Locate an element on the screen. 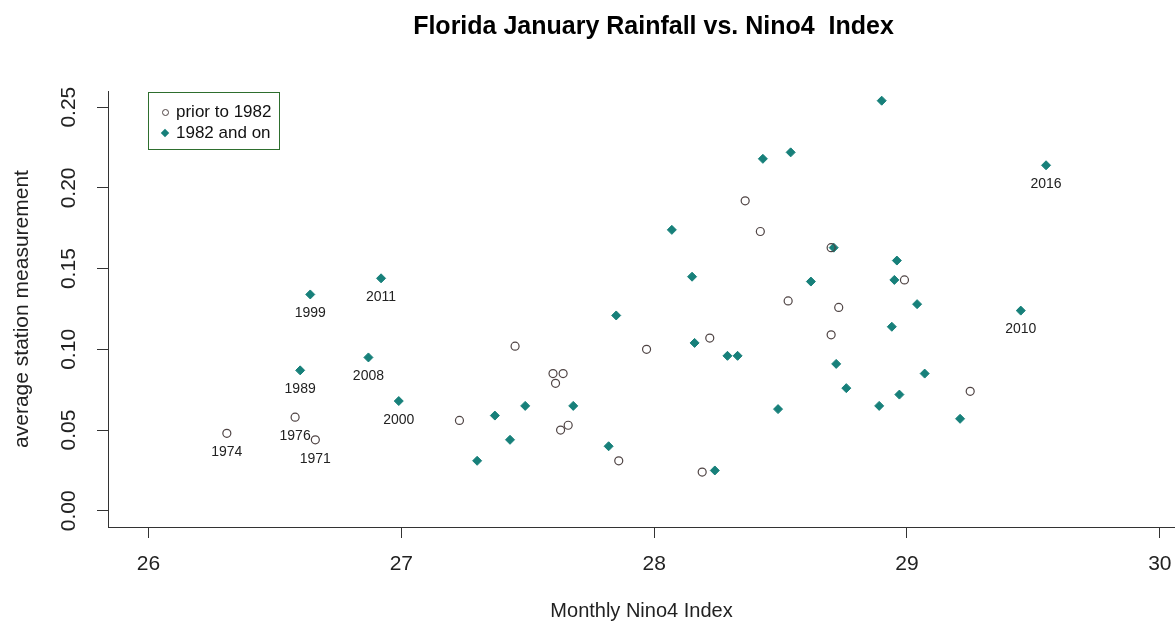 The image size is (1175, 626). y-tick-label: 0.15 is located at coordinates (68, 269).